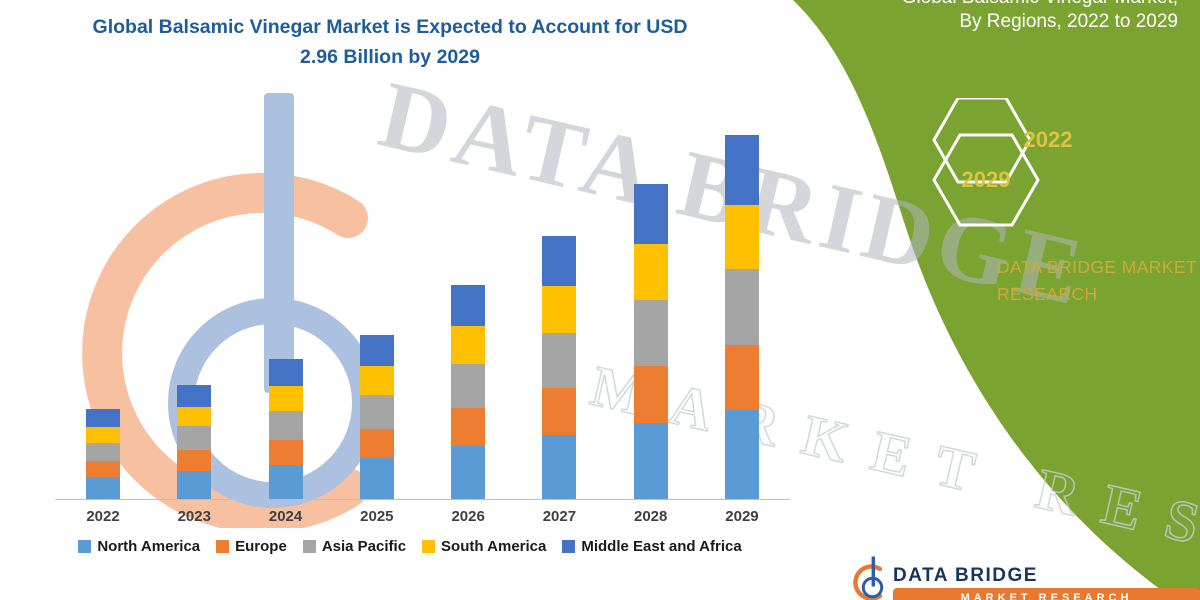 Image resolution: width=1200 pixels, height=600 pixels. I want to click on x-axis-label: 2028, so click(651, 516).